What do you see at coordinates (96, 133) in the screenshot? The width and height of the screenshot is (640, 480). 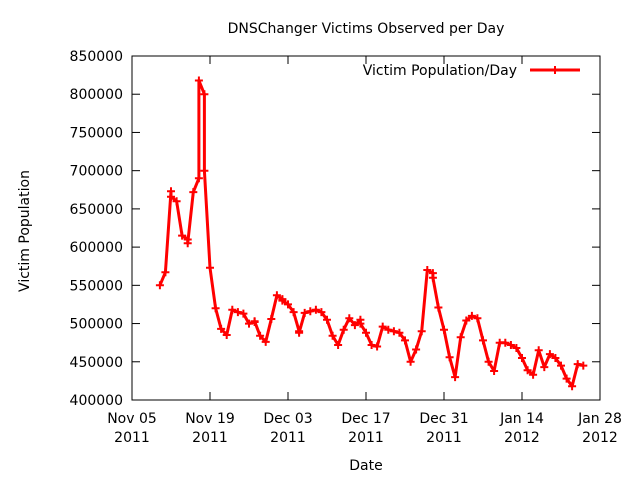 I see `y-tick-label: 750000` at bounding box center [96, 133].